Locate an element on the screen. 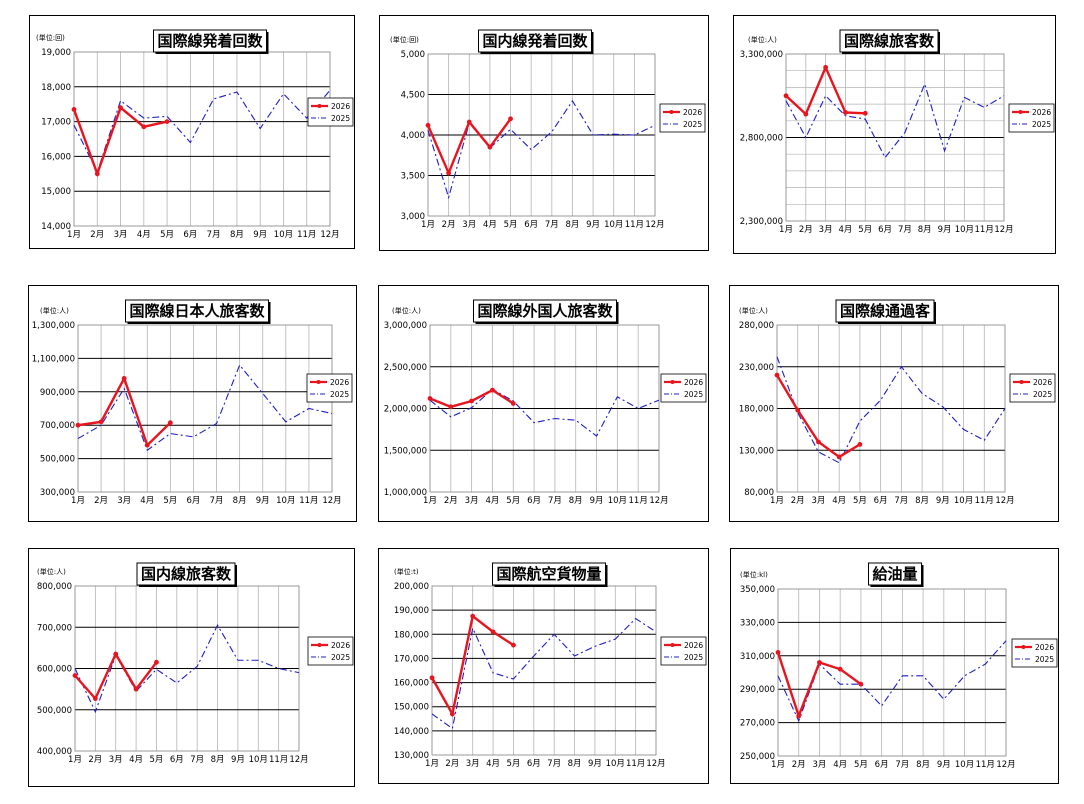 Image resolution: width=1084 pixels, height=804 pixels. y-tick-label: 250,000 is located at coordinates (757, 757).